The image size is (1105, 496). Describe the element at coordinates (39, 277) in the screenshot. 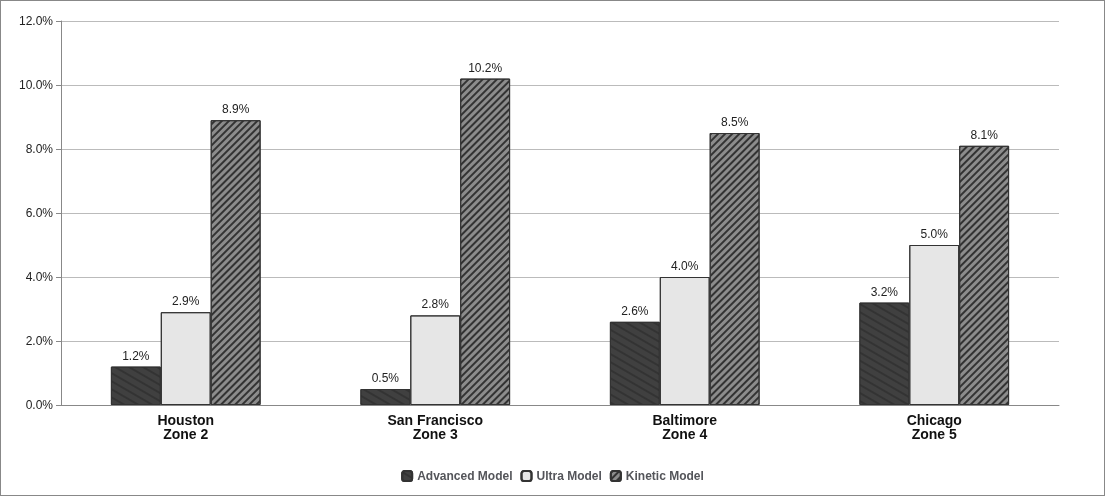

I see `y-tick-label: 4.0%` at that location.